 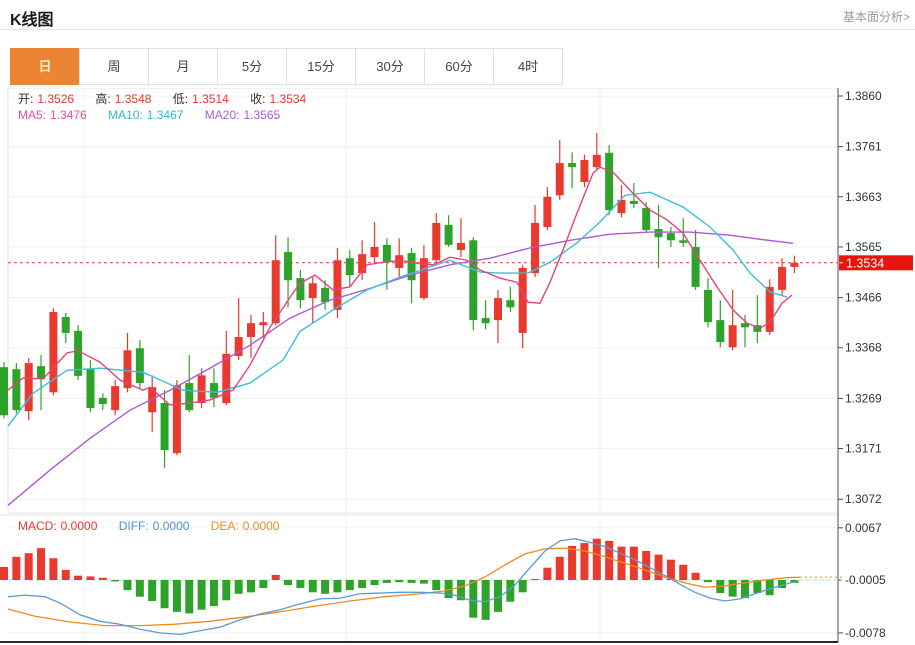 I want to click on tab-60分: 60分, so click(x=459, y=66).